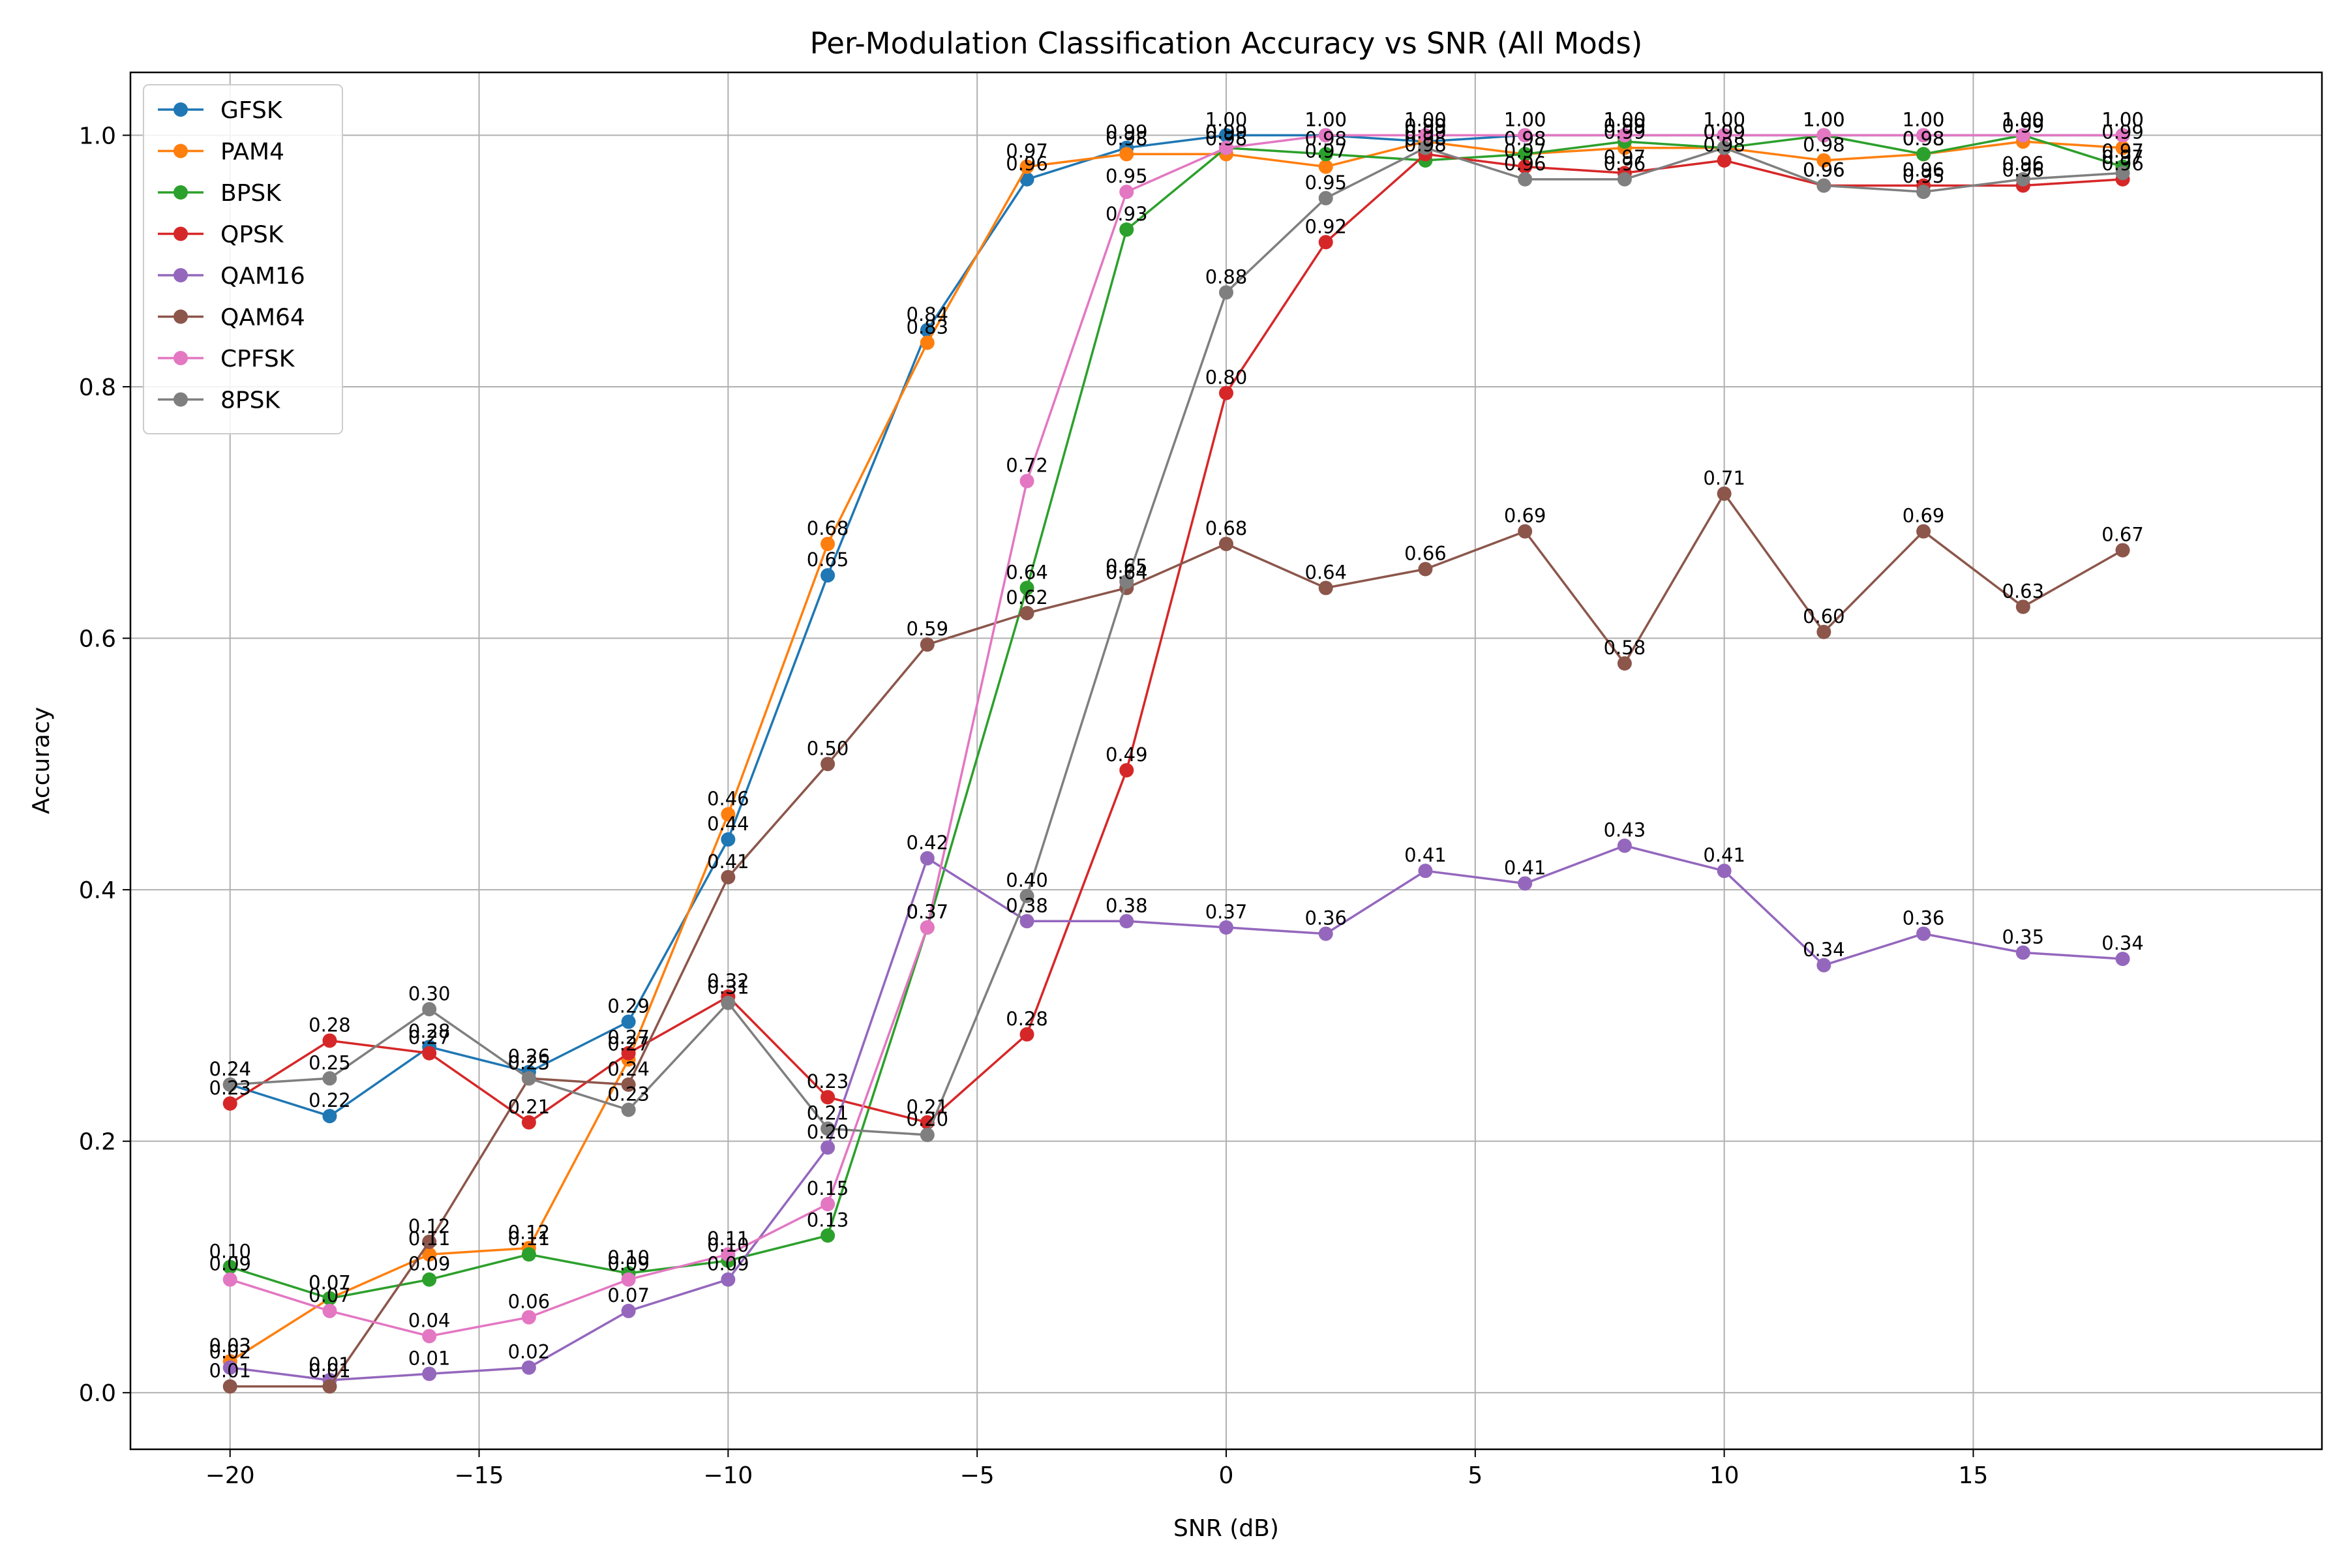 The height and width of the screenshot is (1568, 2348). Describe the element at coordinates (181, 399) in the screenshot. I see `legend-marker-8psk` at that location.